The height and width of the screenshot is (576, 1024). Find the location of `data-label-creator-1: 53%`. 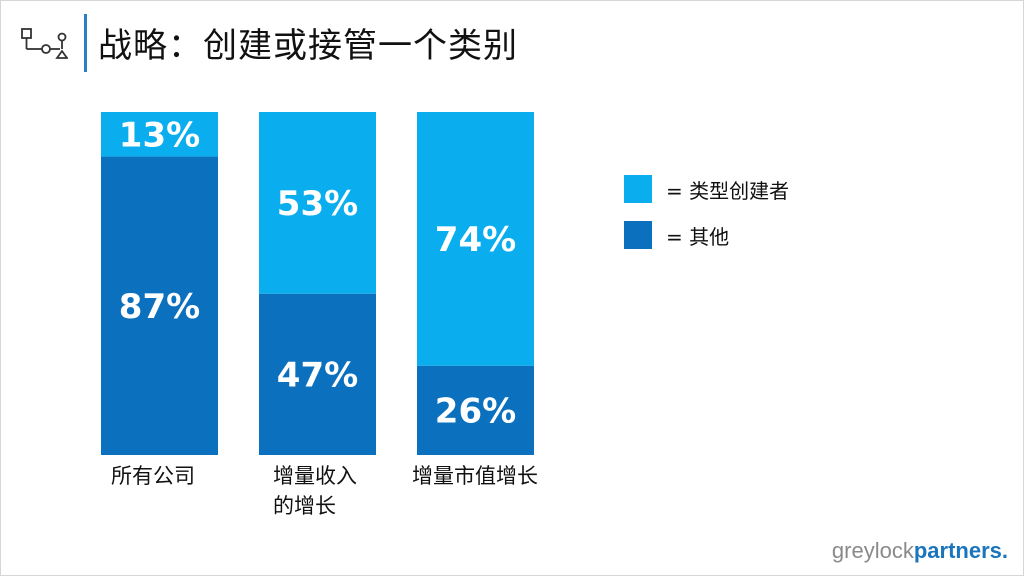

data-label-creator-1: 53% is located at coordinates (317, 204).